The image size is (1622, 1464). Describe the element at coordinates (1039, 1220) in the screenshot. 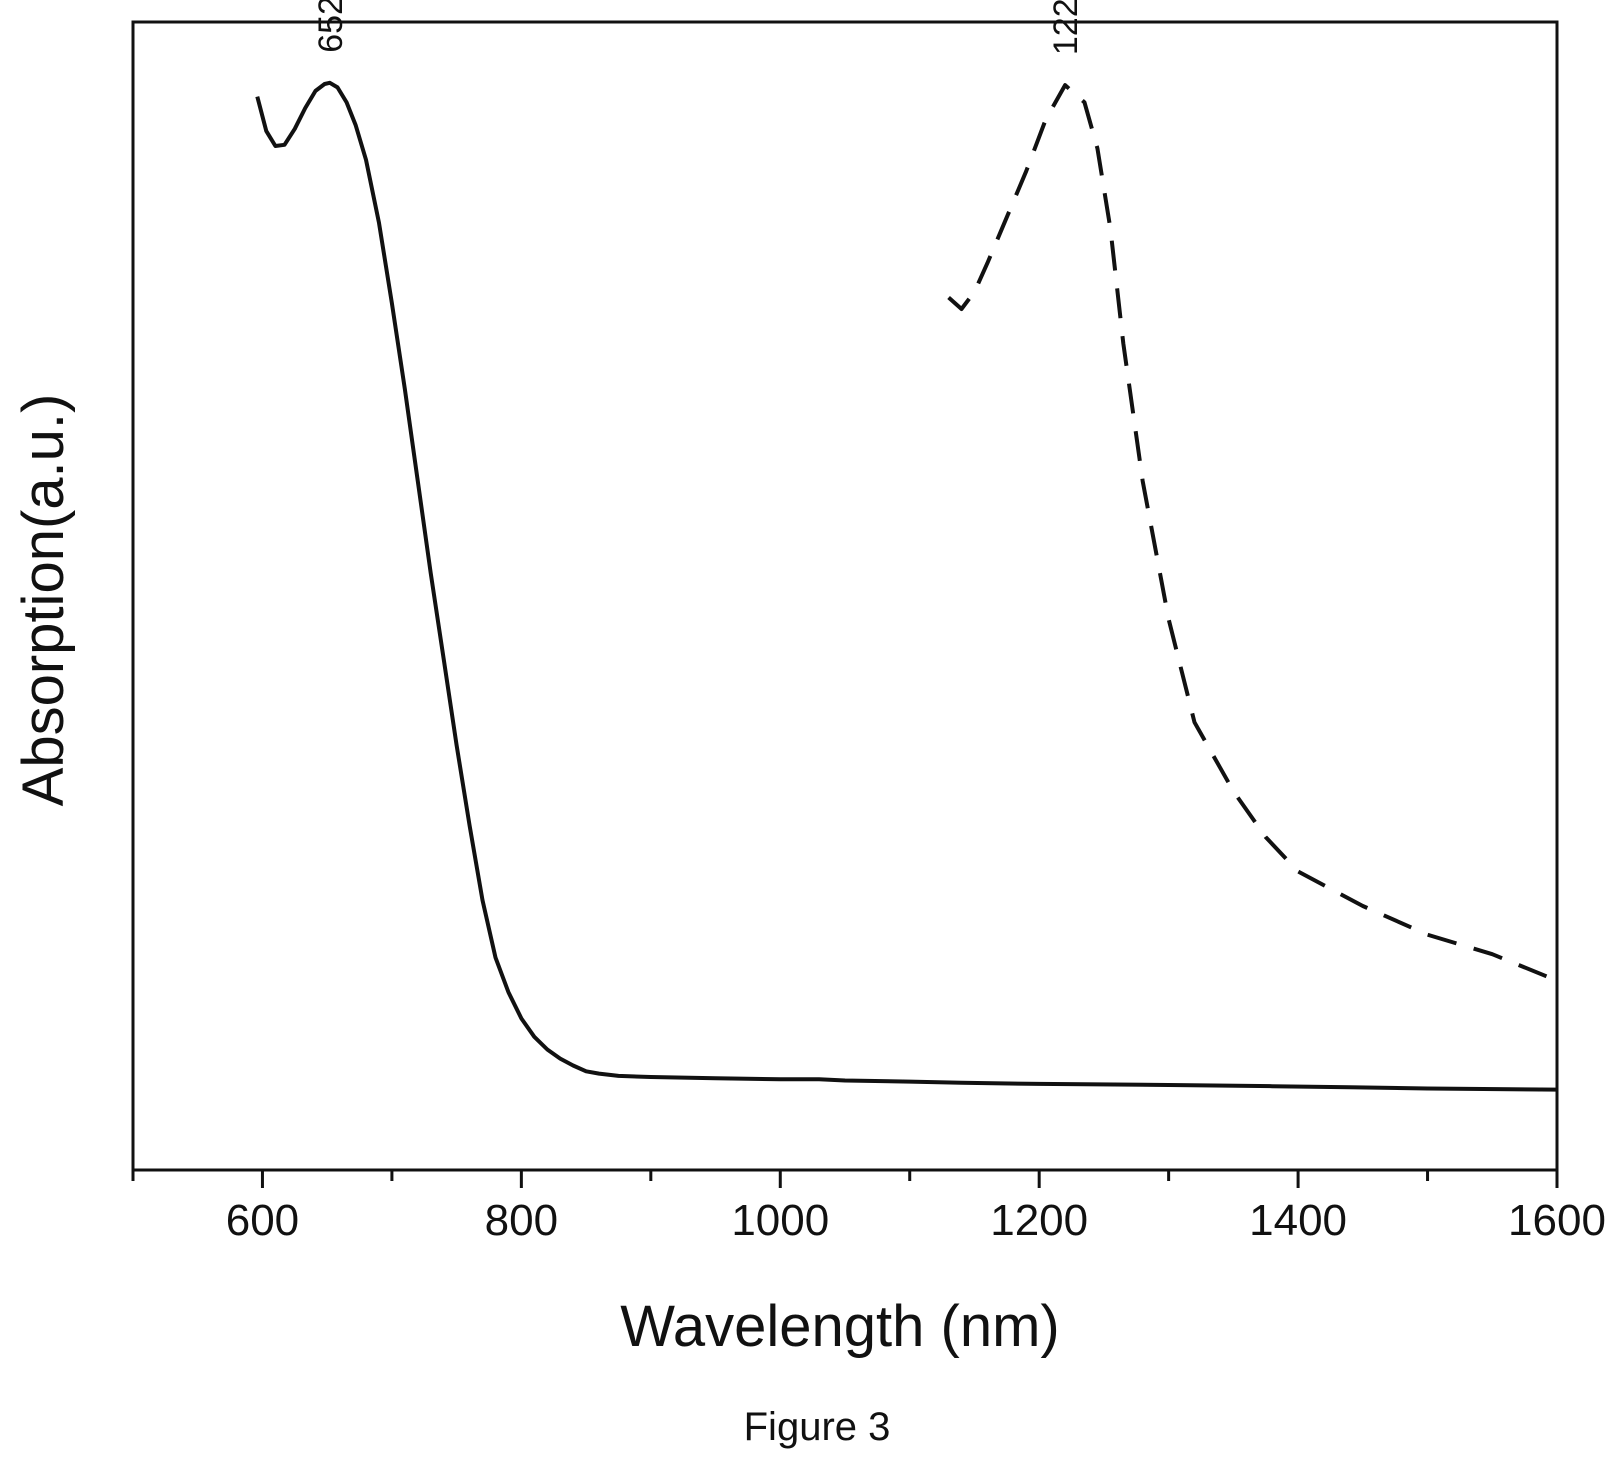

I see `x-tick-label: 1200` at that location.